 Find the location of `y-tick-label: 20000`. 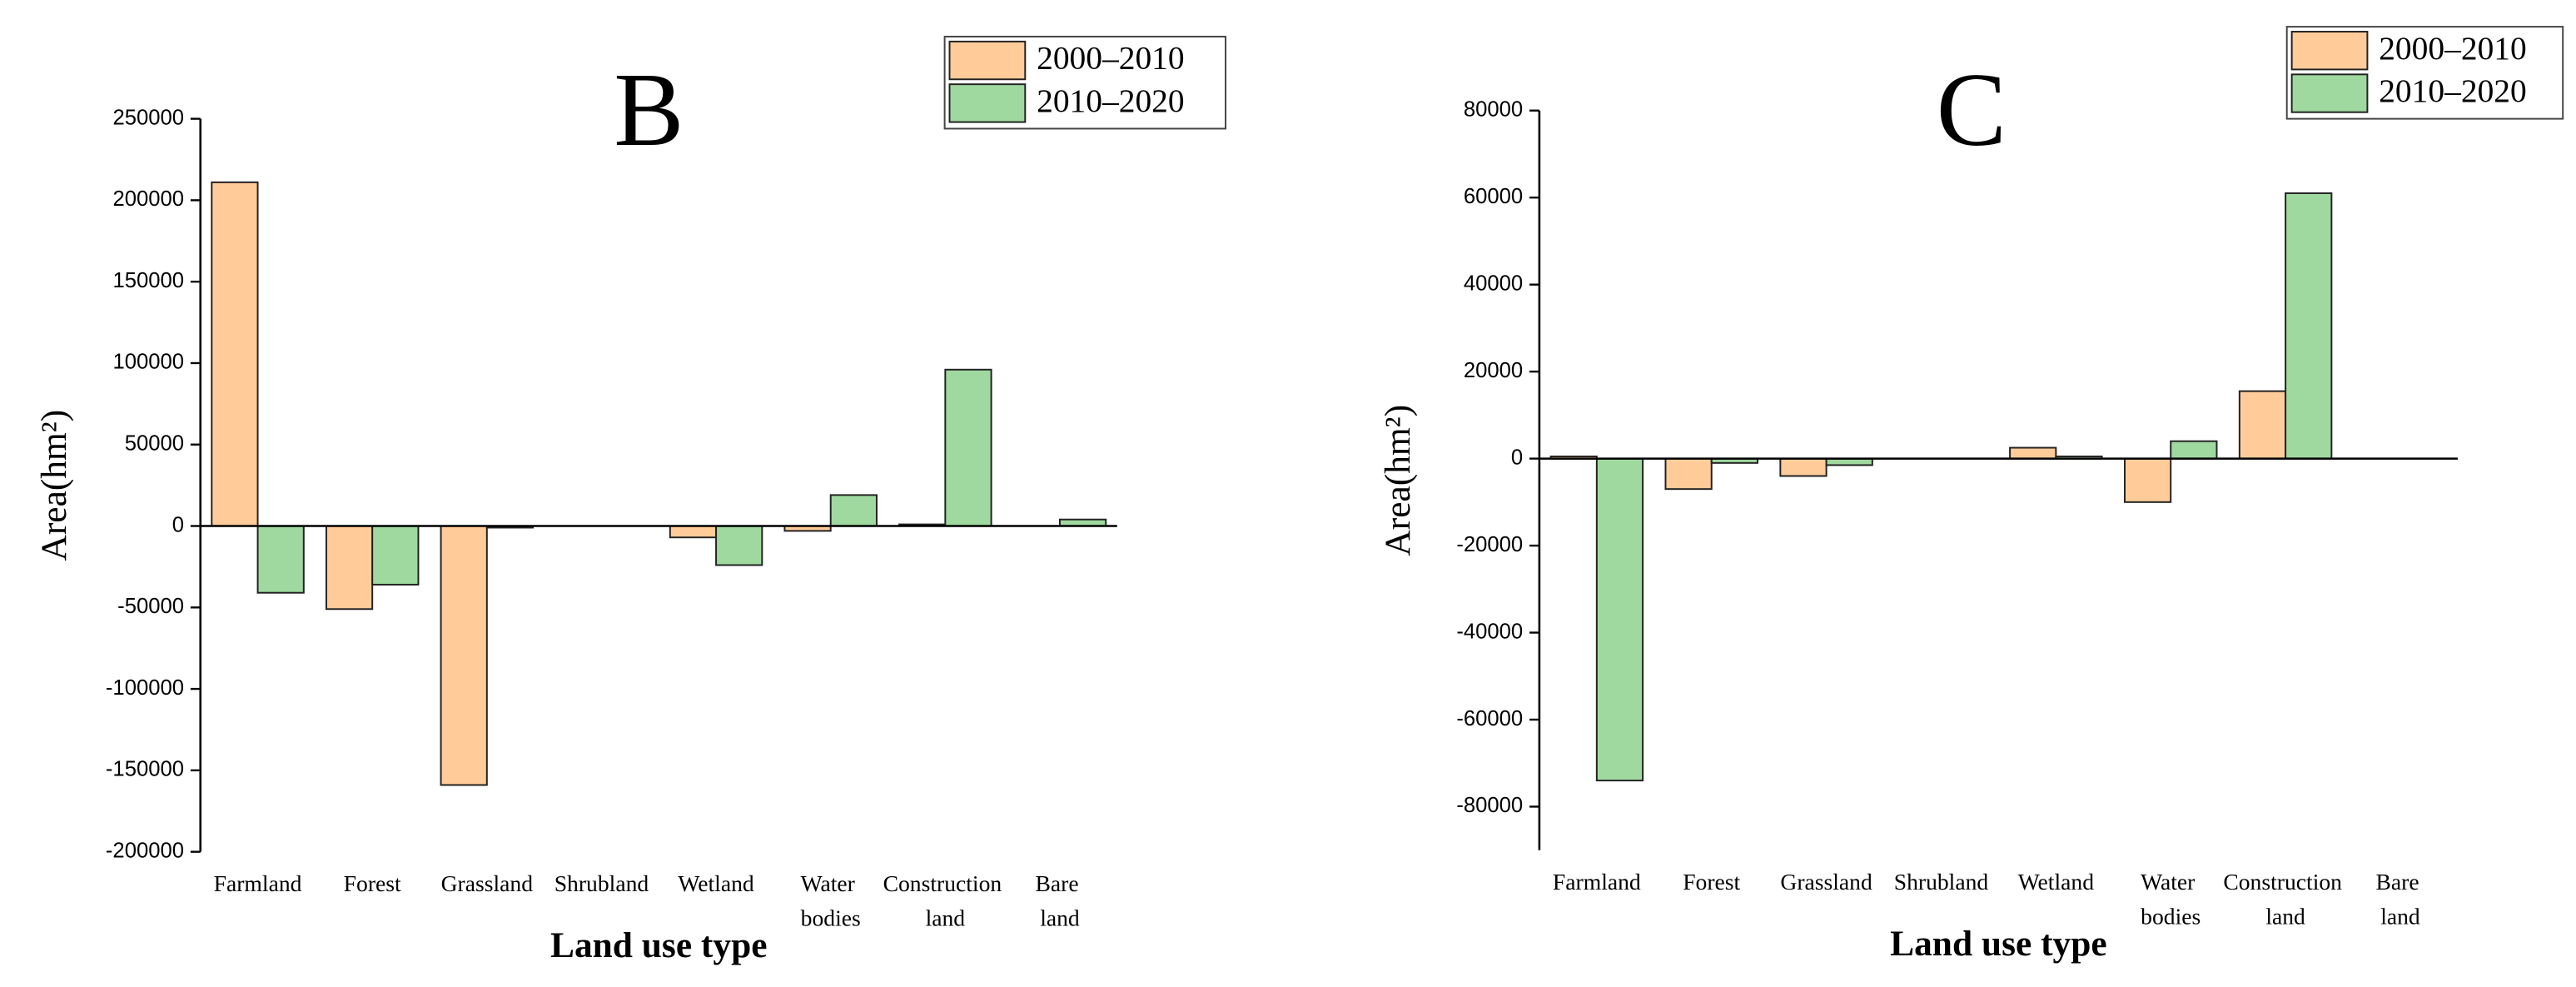

y-tick-label: 20000 is located at coordinates (1493, 370).